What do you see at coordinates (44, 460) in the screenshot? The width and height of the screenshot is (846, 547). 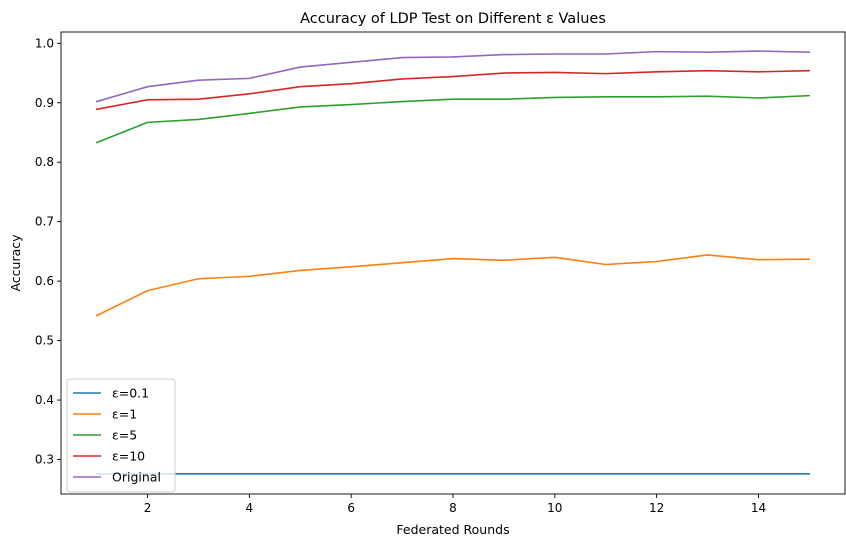 I see `y-tick-label: 0.3` at bounding box center [44, 460].